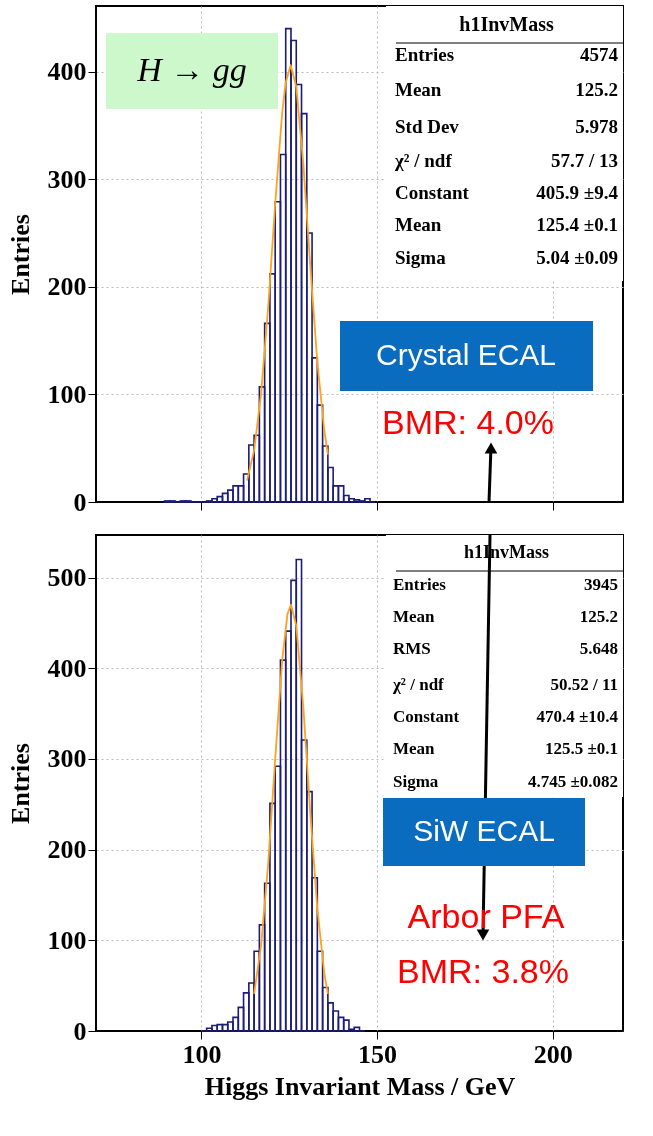 This screenshot has width=653, height=1136. I want to click on annotation: BMR: 3.8%, so click(483, 971).